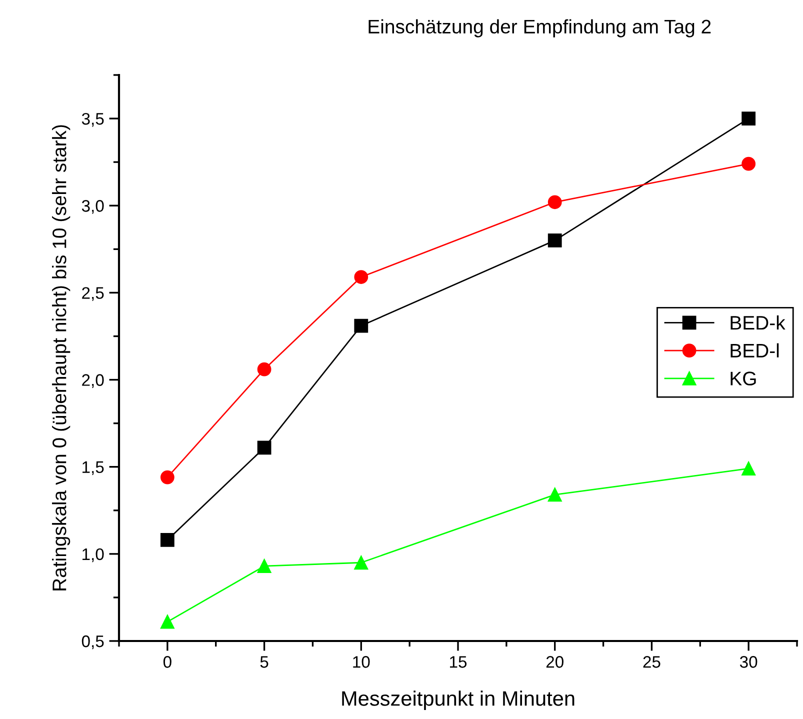  I want to click on y-tick-label: 3,0, so click(93, 207).